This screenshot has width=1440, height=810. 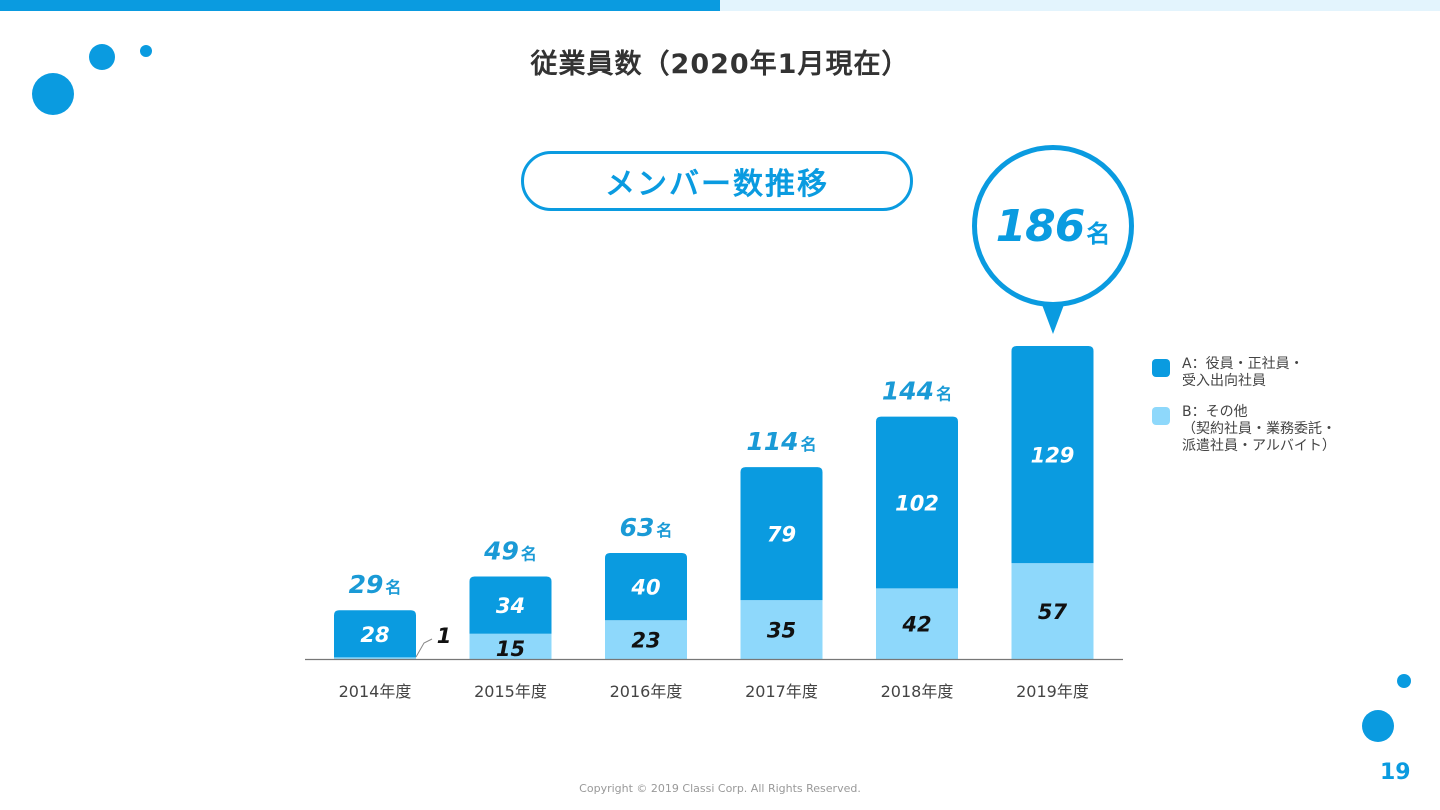 I want to click on x-tick-label-2: 2016年度, so click(x=646, y=691).